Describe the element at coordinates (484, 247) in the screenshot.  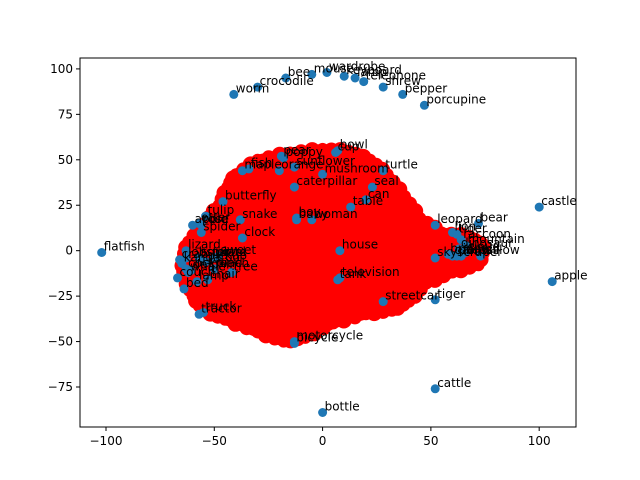
I see `point-label: cloud` at that location.